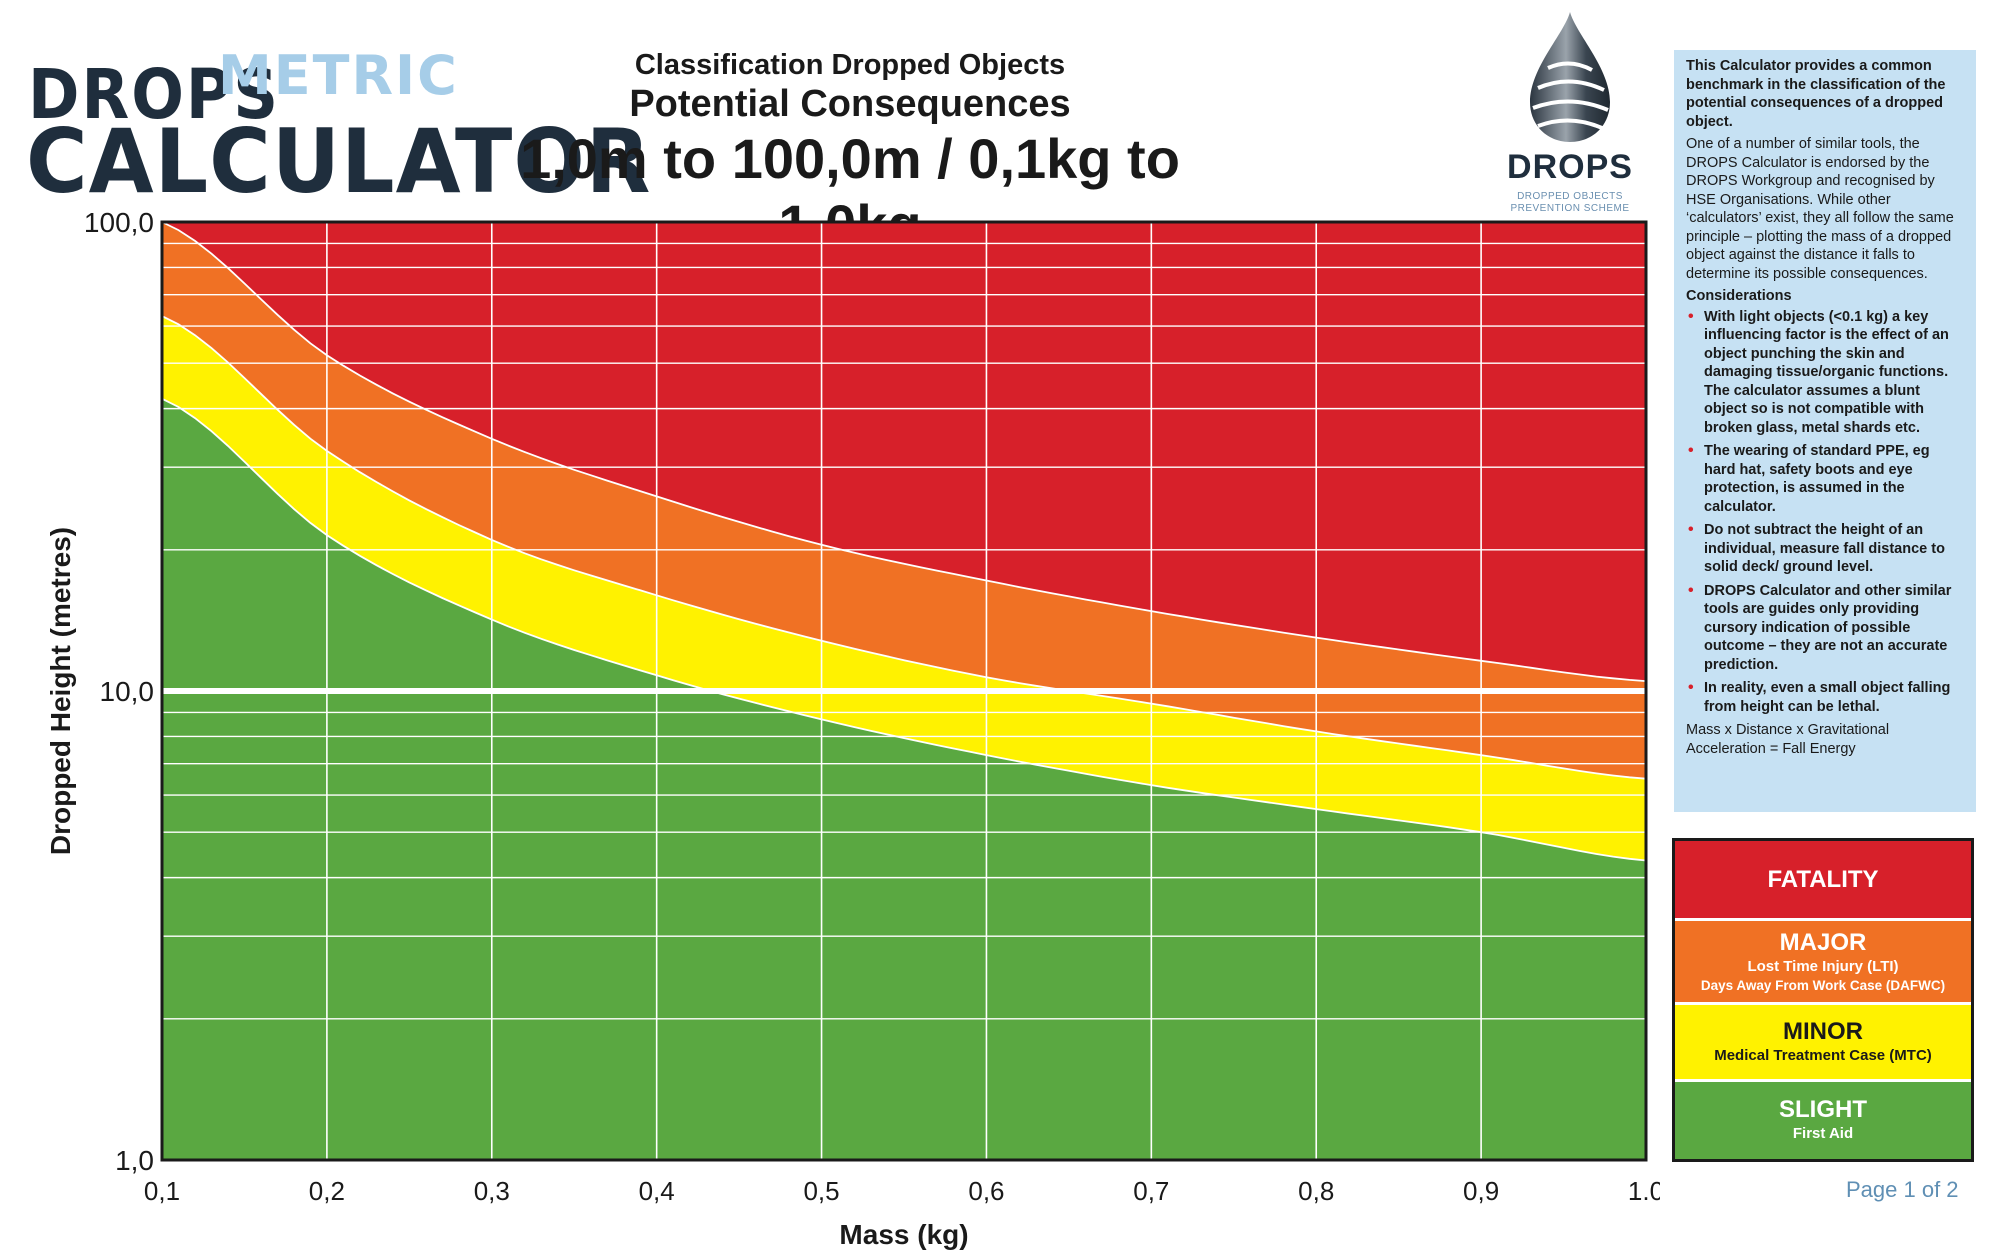 This screenshot has width=2000, height=1252. I want to click on drops-brand-logo: DROPS DROPPED OBJECTS PREVENTION SCHEME, so click(1570, 113).